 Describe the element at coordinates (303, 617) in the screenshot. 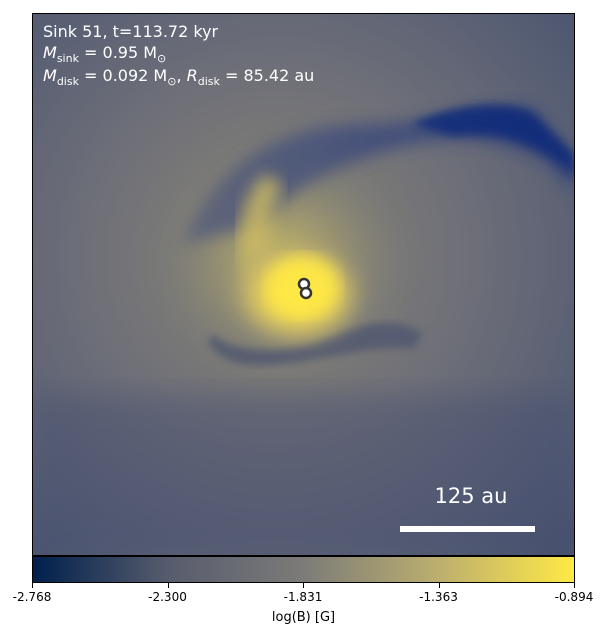

I see `colorbar-label: log(B) [G]` at that location.